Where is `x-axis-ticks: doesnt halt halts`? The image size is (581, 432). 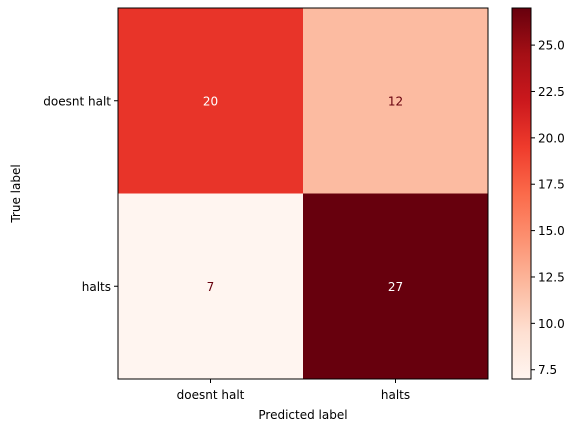 x-axis-ticks: doesnt halt halts is located at coordinates (293, 390).